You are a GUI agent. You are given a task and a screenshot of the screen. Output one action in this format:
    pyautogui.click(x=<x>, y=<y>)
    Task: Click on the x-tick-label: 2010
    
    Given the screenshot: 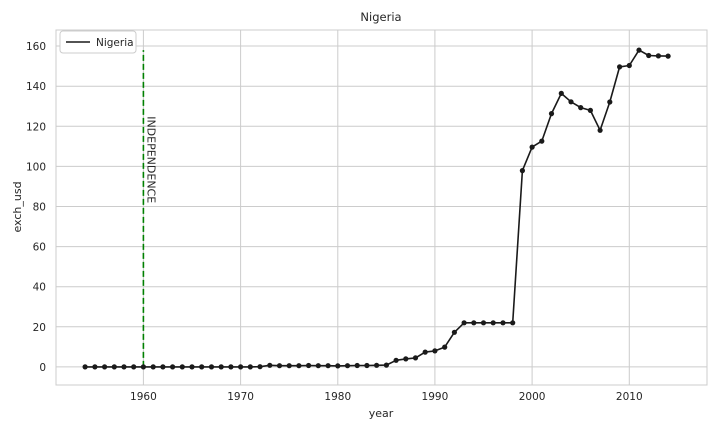 What is the action you would take?
    pyautogui.click(x=629, y=397)
    